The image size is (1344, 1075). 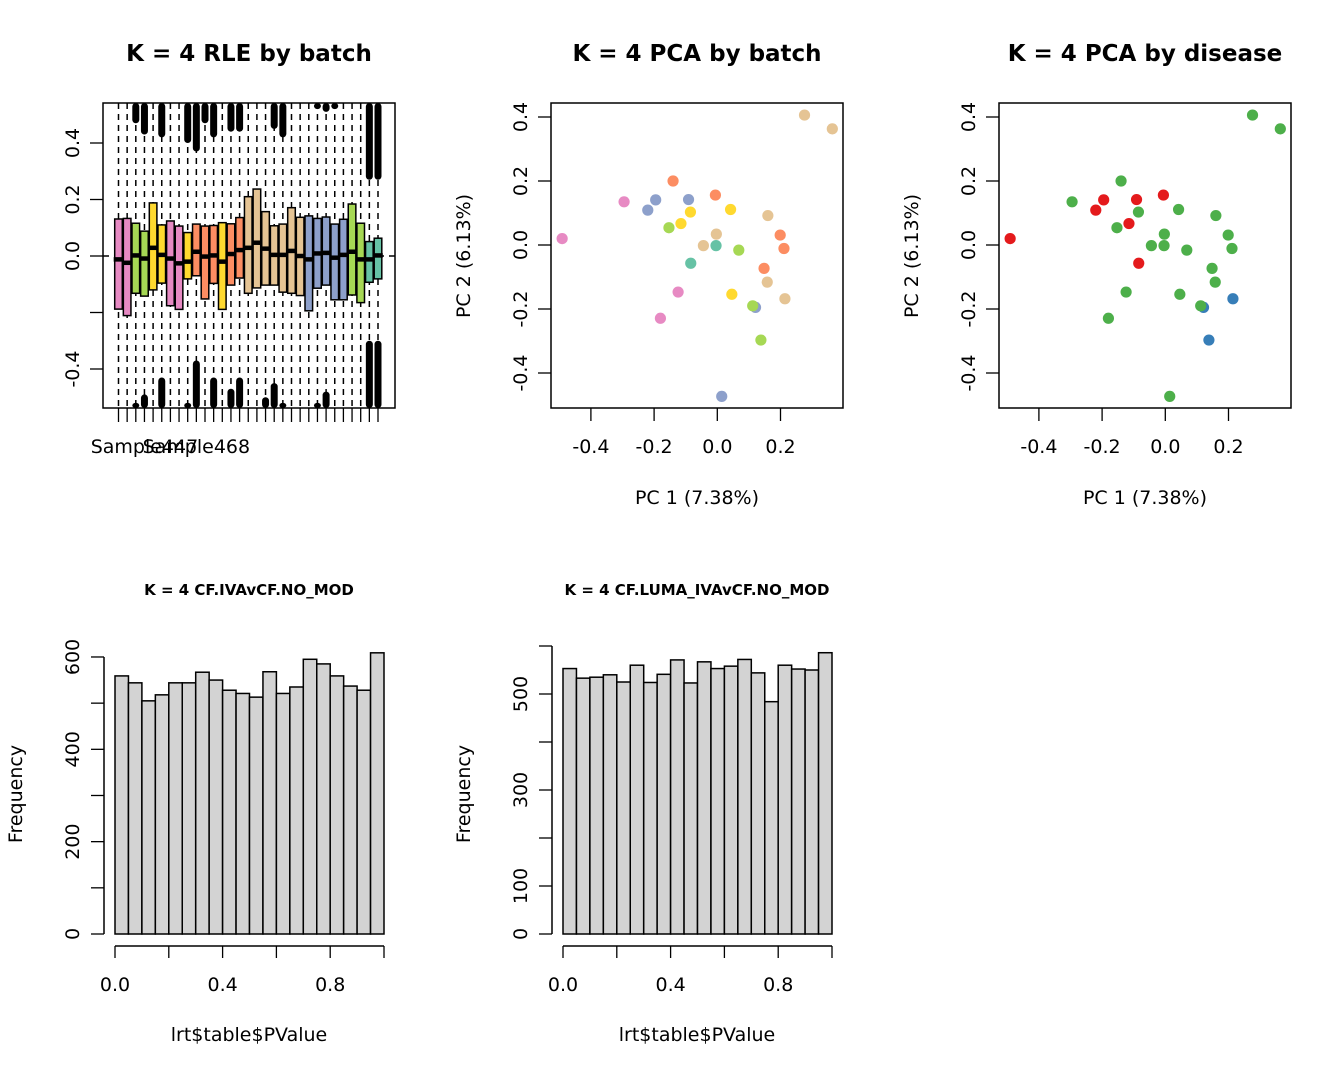 What do you see at coordinates (521, 181) in the screenshot?
I see `pca-batch-y-tick-label: 0.2` at bounding box center [521, 181].